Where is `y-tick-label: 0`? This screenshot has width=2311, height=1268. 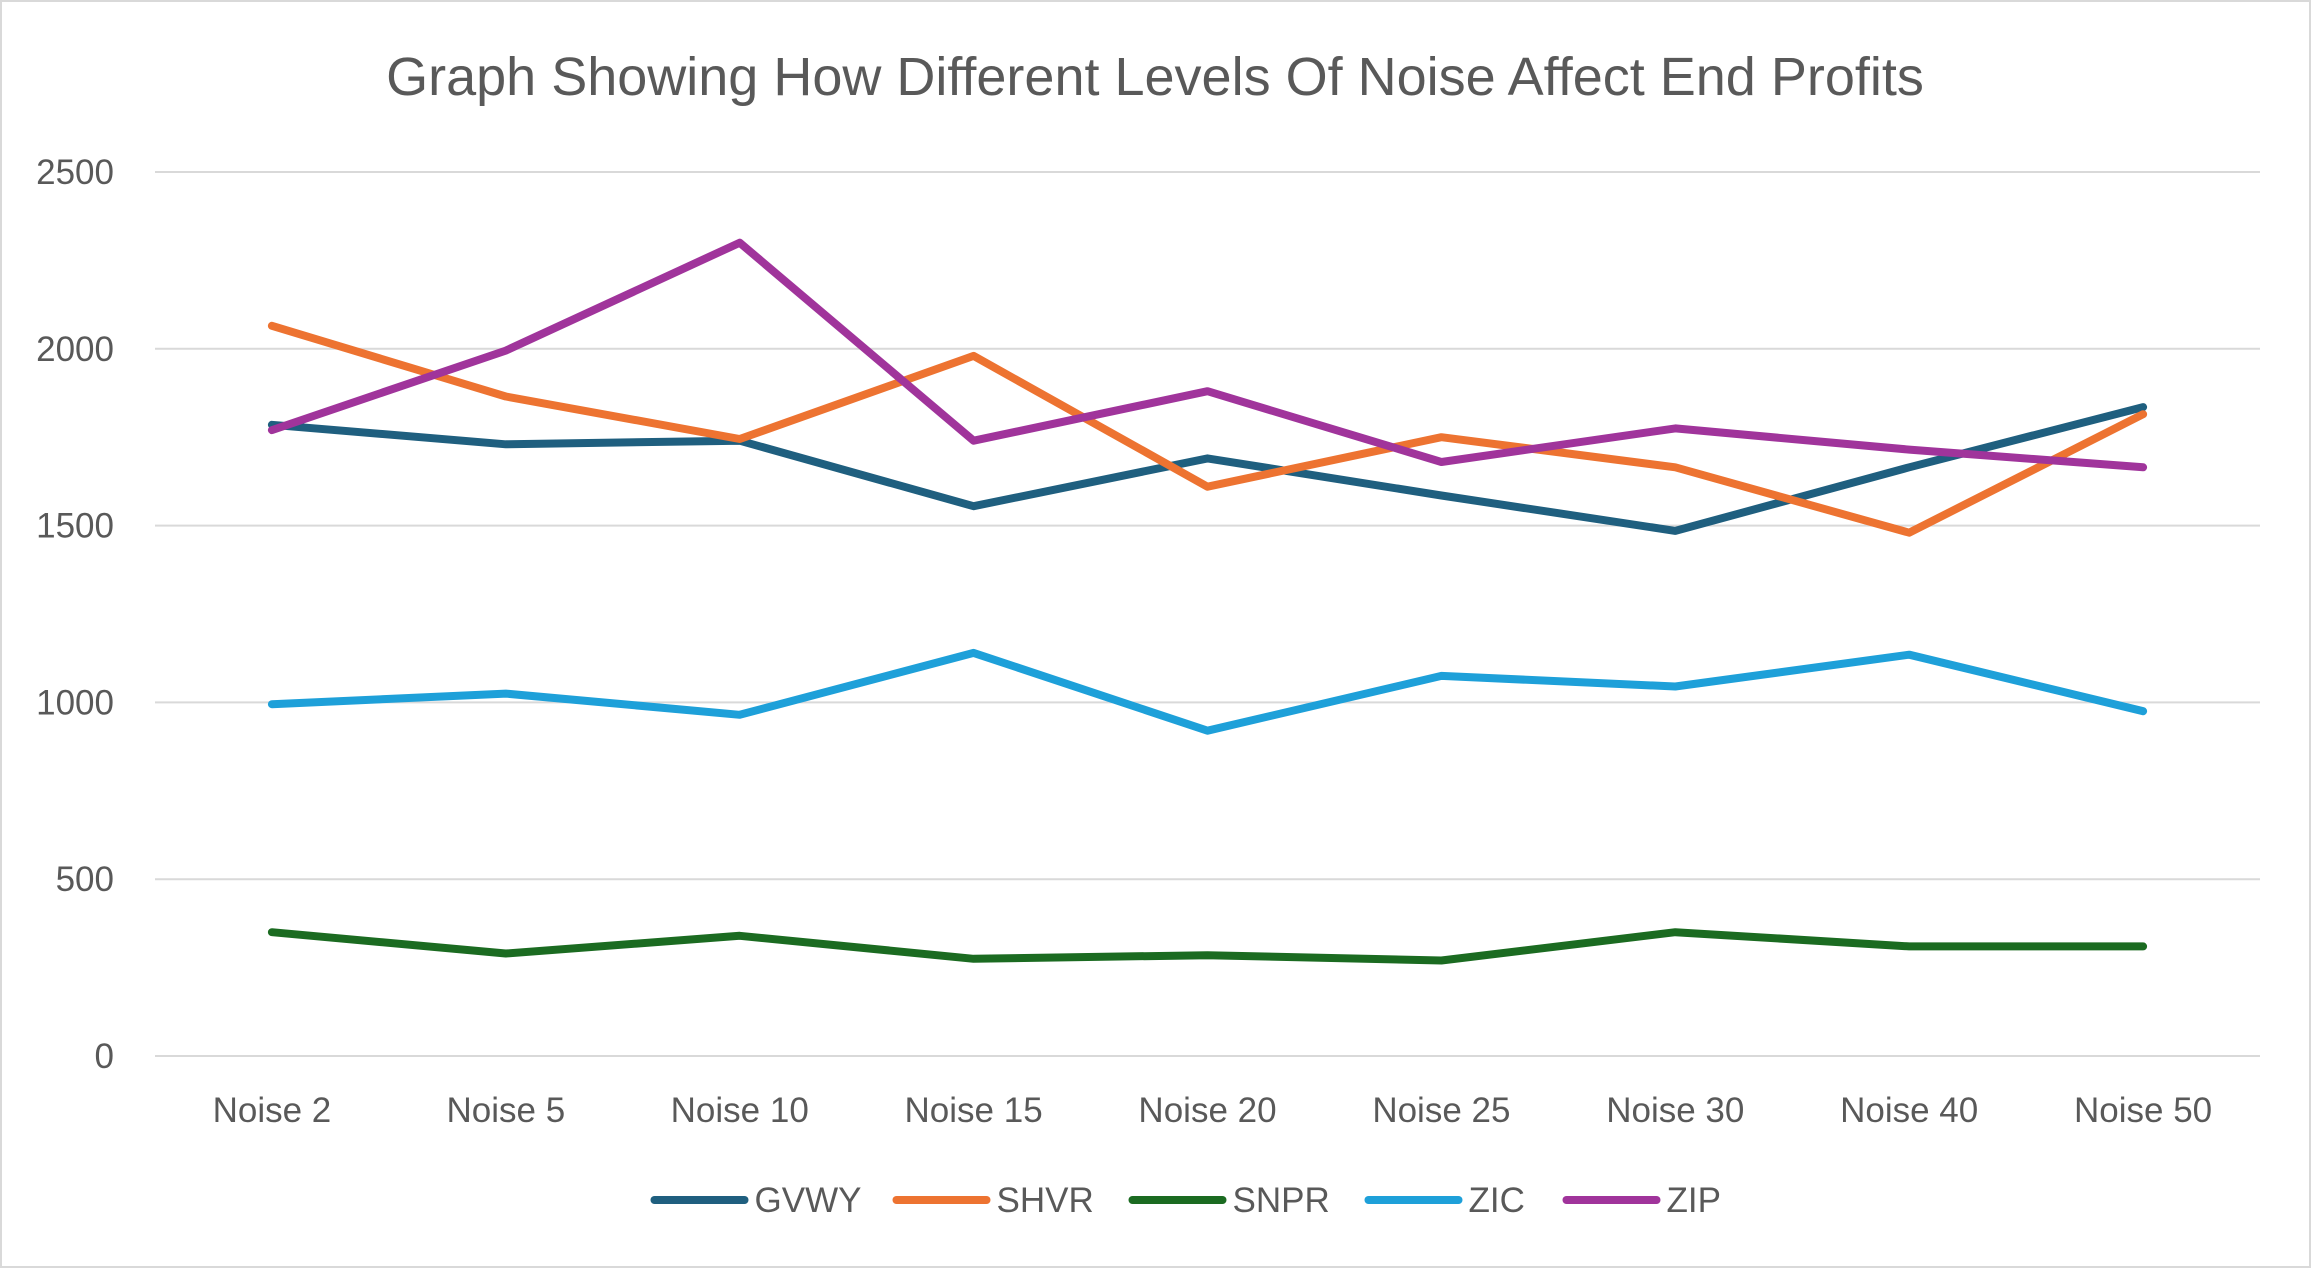 y-tick-label: 0 is located at coordinates (104, 1056).